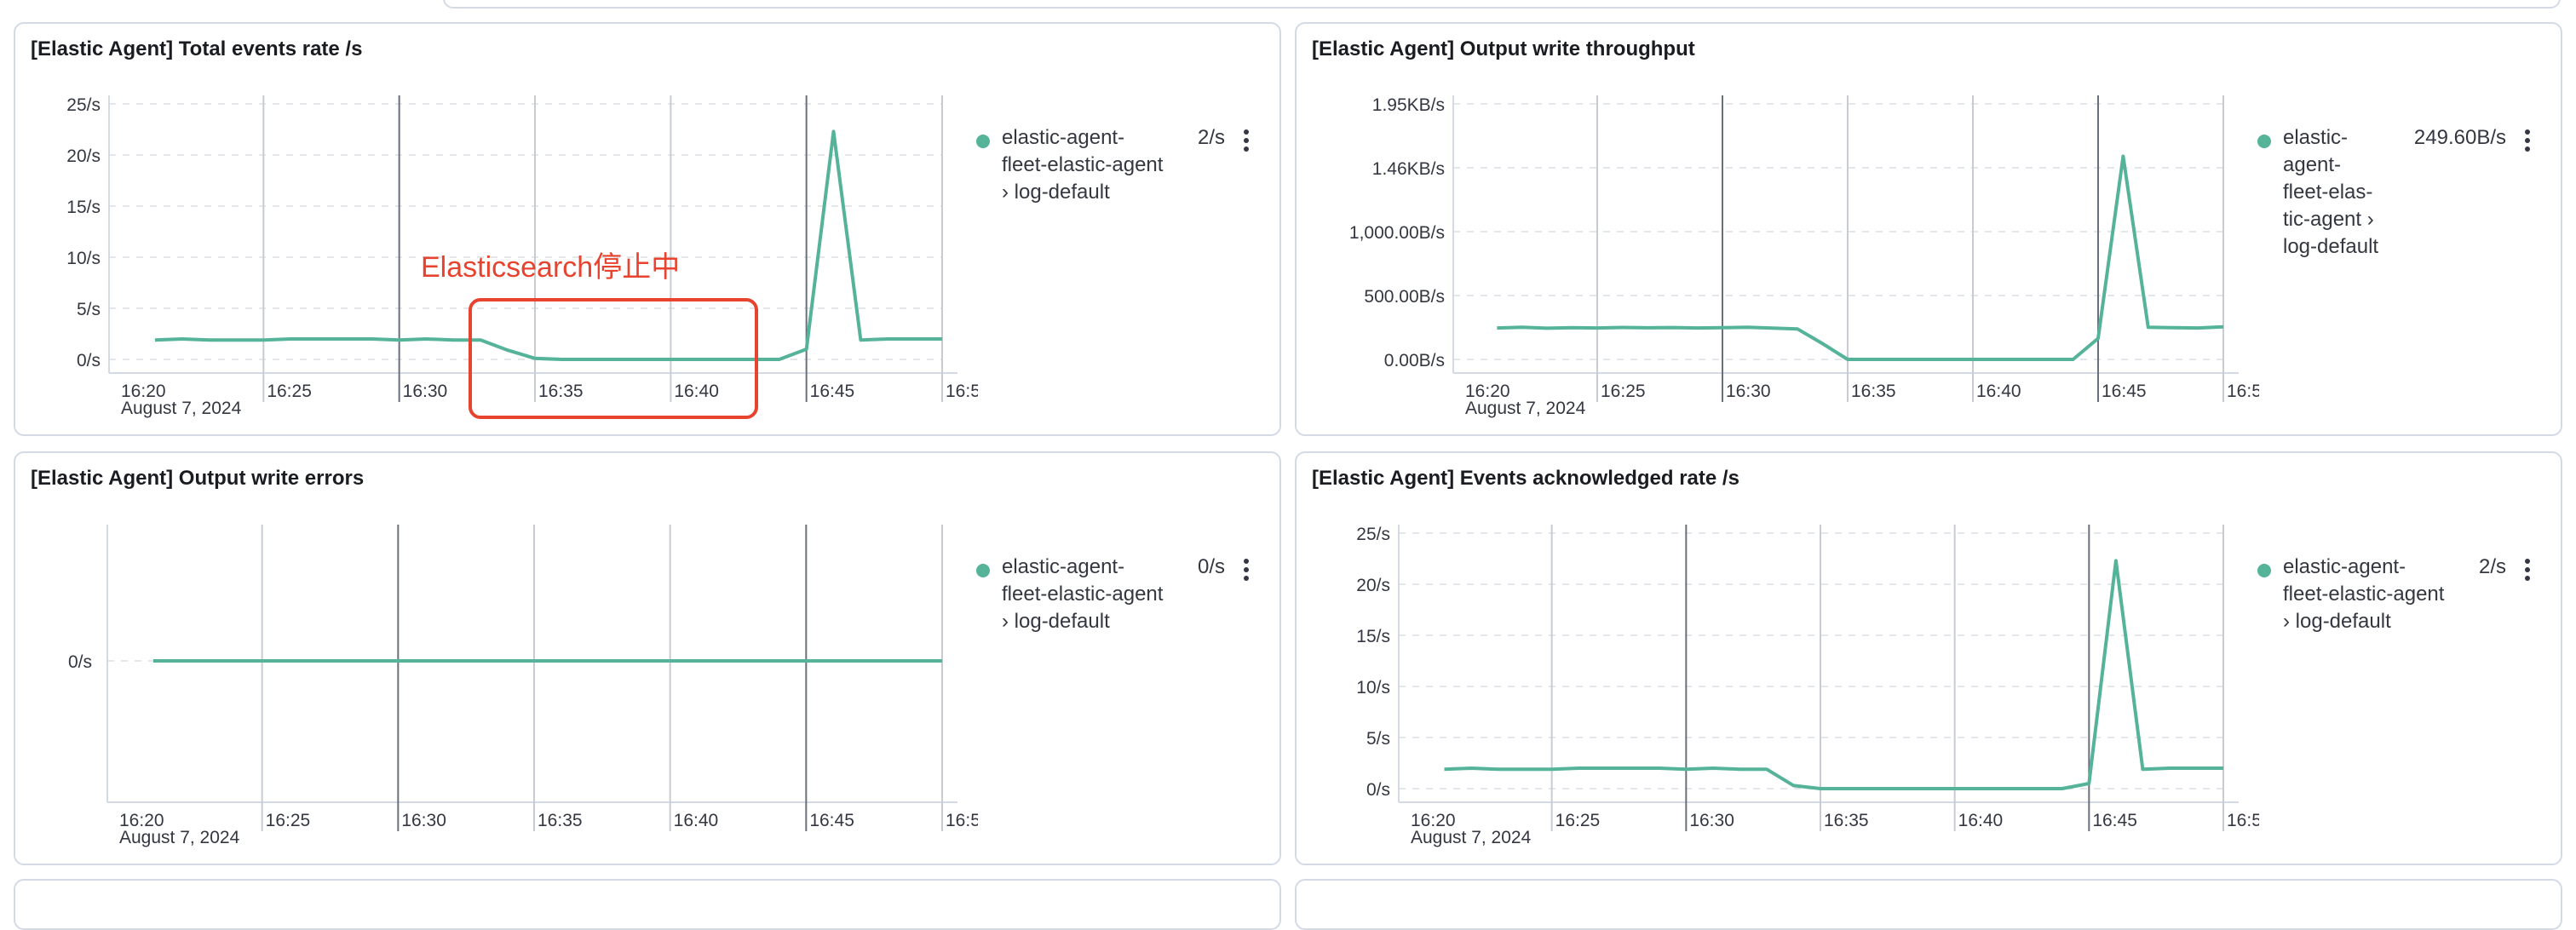 The height and width of the screenshot is (930, 2576). Describe the element at coordinates (1397, 233) in the screenshot. I see `y-tick-label: 1,000.00B/s` at that location.